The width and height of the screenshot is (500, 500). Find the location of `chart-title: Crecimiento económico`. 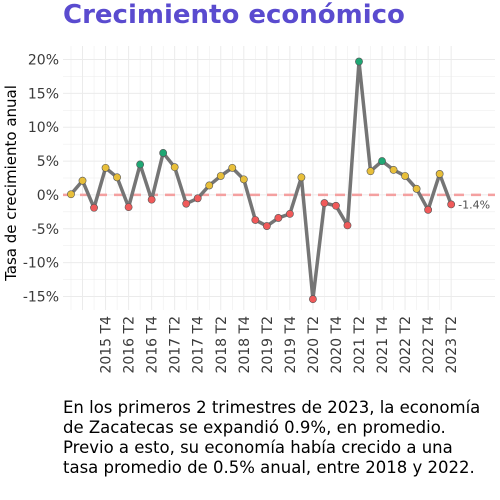

chart-title: Crecimiento económico is located at coordinates (234, 15).